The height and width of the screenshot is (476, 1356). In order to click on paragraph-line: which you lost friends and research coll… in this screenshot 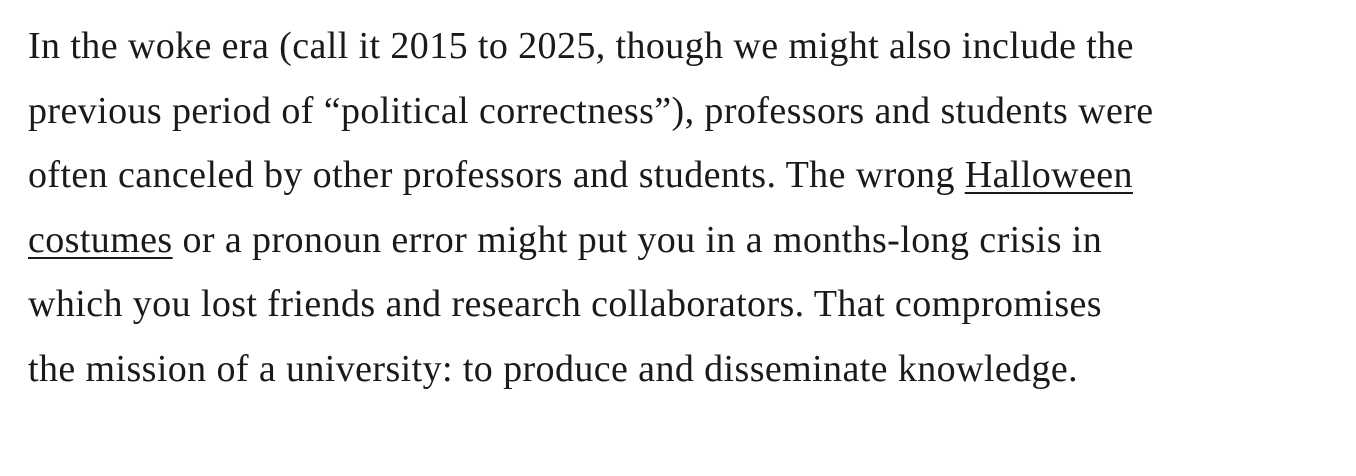, I will do `click(565, 304)`.